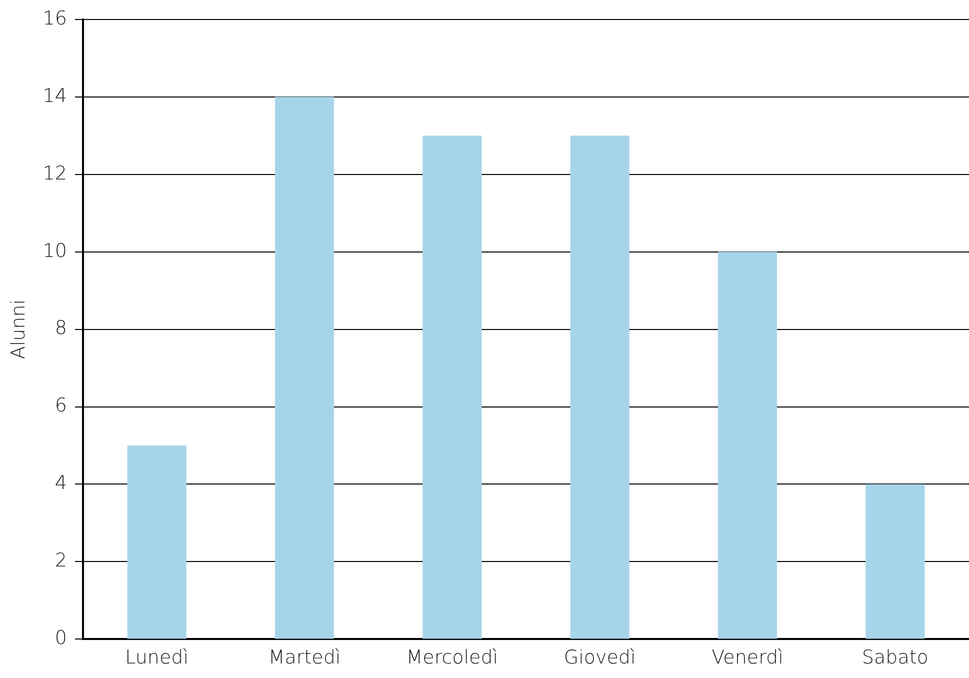 The image size is (969, 678). Describe the element at coordinates (60, 483) in the screenshot. I see `y-tick-label: 4` at that location.